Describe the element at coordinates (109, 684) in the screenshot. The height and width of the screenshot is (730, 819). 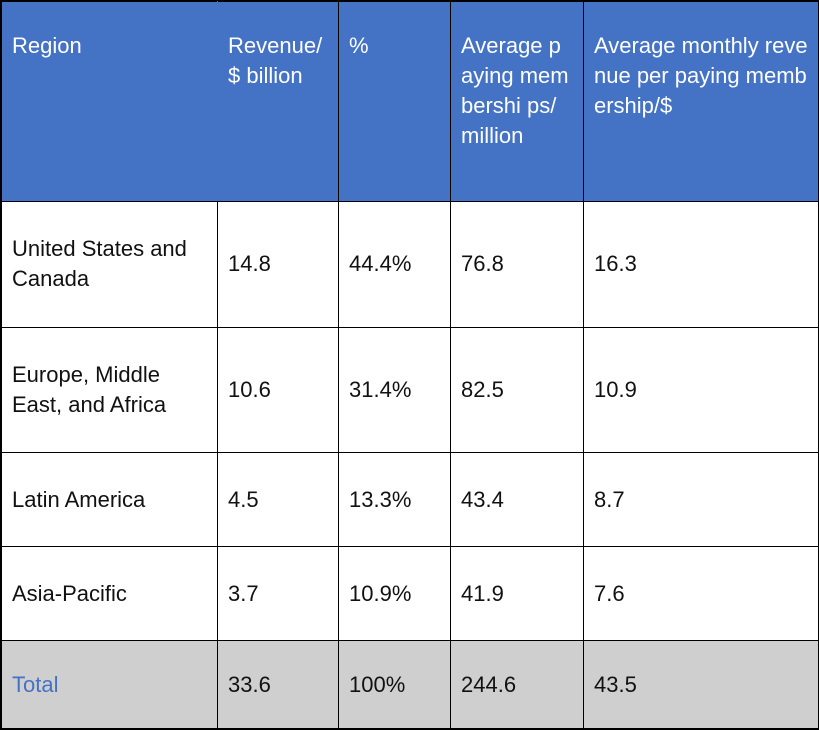
I see `total-label: Total` at that location.